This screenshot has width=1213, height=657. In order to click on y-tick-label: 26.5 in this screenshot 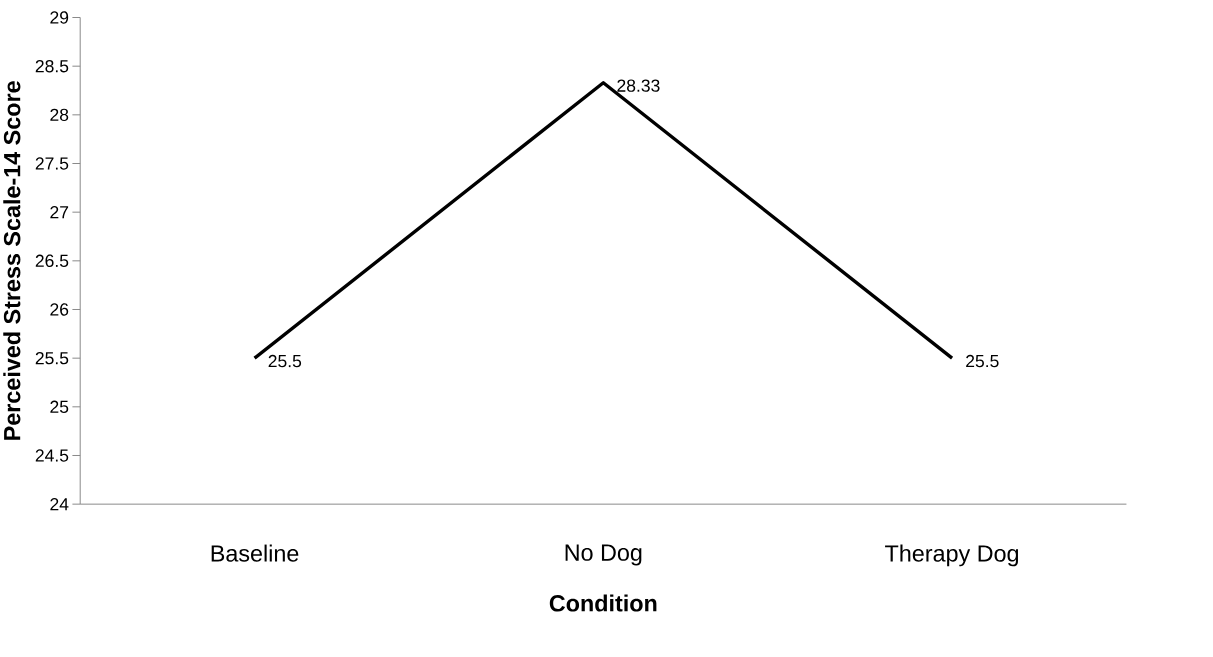, I will do `click(52, 261)`.